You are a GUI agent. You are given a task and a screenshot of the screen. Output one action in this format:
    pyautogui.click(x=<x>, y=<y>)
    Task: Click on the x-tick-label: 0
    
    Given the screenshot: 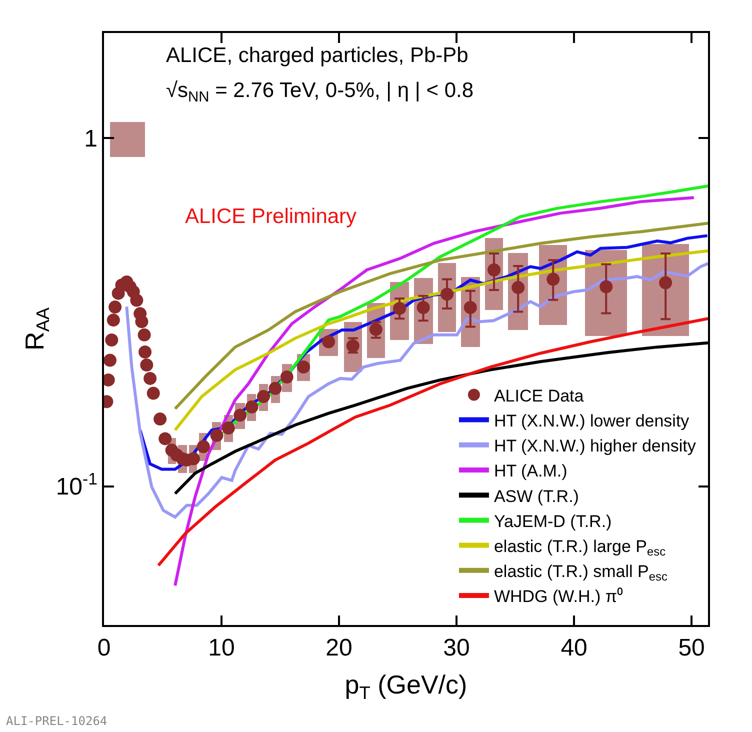 What is the action you would take?
    pyautogui.click(x=104, y=648)
    